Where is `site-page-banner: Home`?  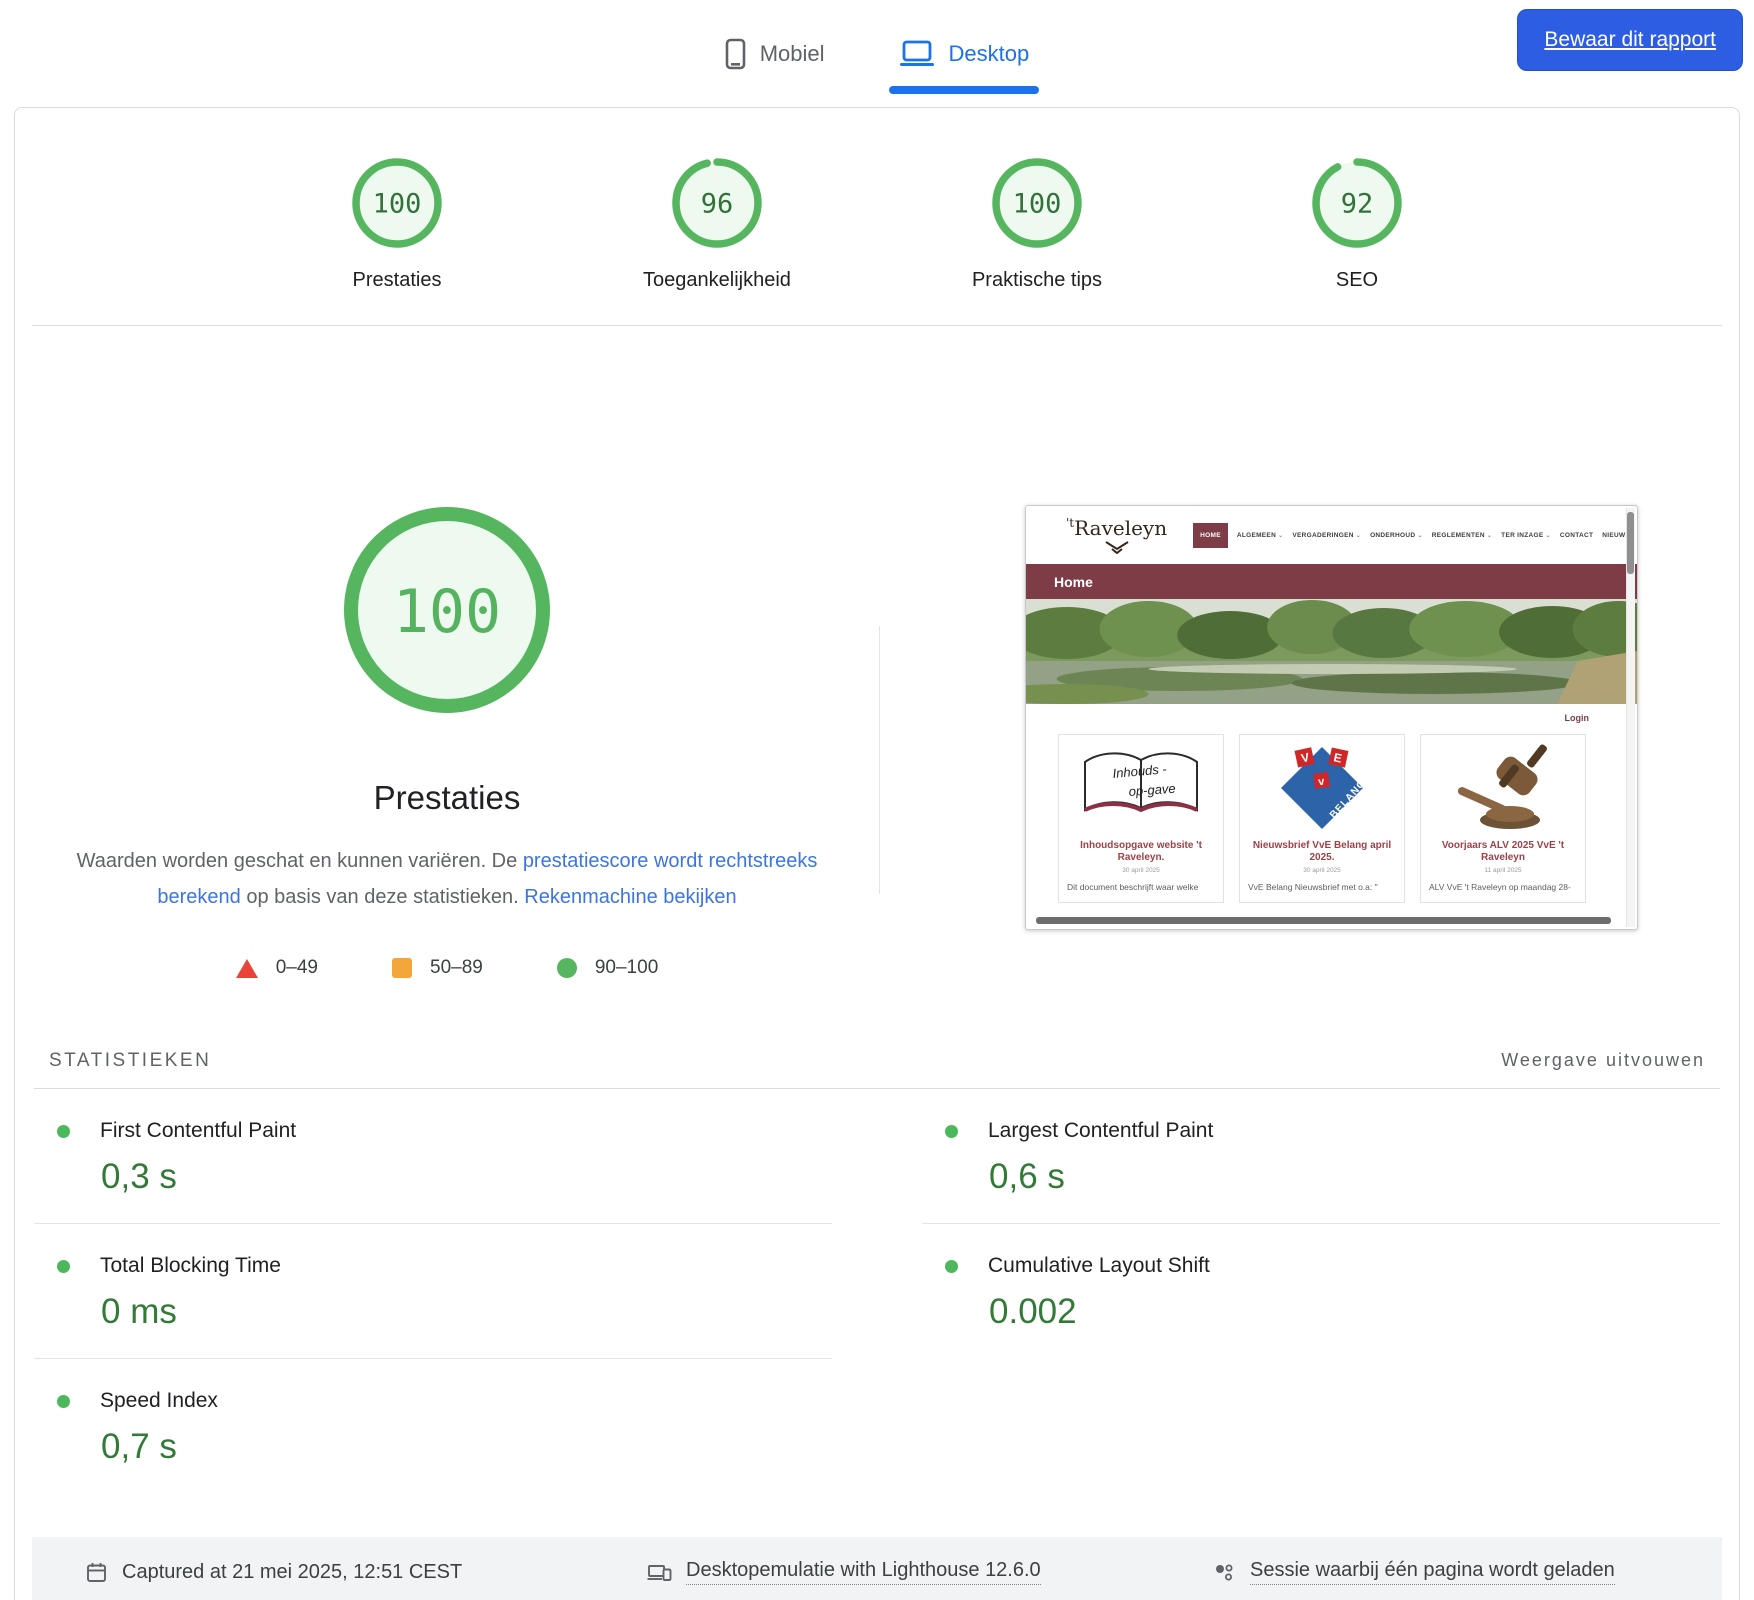 site-page-banner: Home is located at coordinates (1331, 581).